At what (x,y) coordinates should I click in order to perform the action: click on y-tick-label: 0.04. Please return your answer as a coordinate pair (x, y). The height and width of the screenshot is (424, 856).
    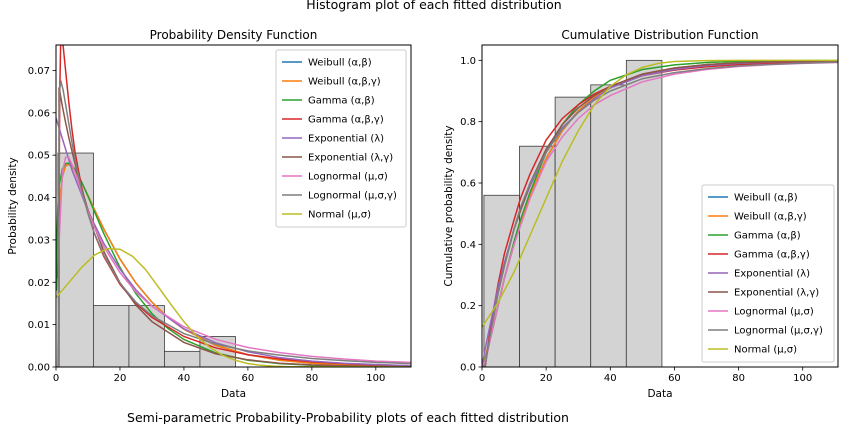
    Looking at the image, I should click on (39, 198).